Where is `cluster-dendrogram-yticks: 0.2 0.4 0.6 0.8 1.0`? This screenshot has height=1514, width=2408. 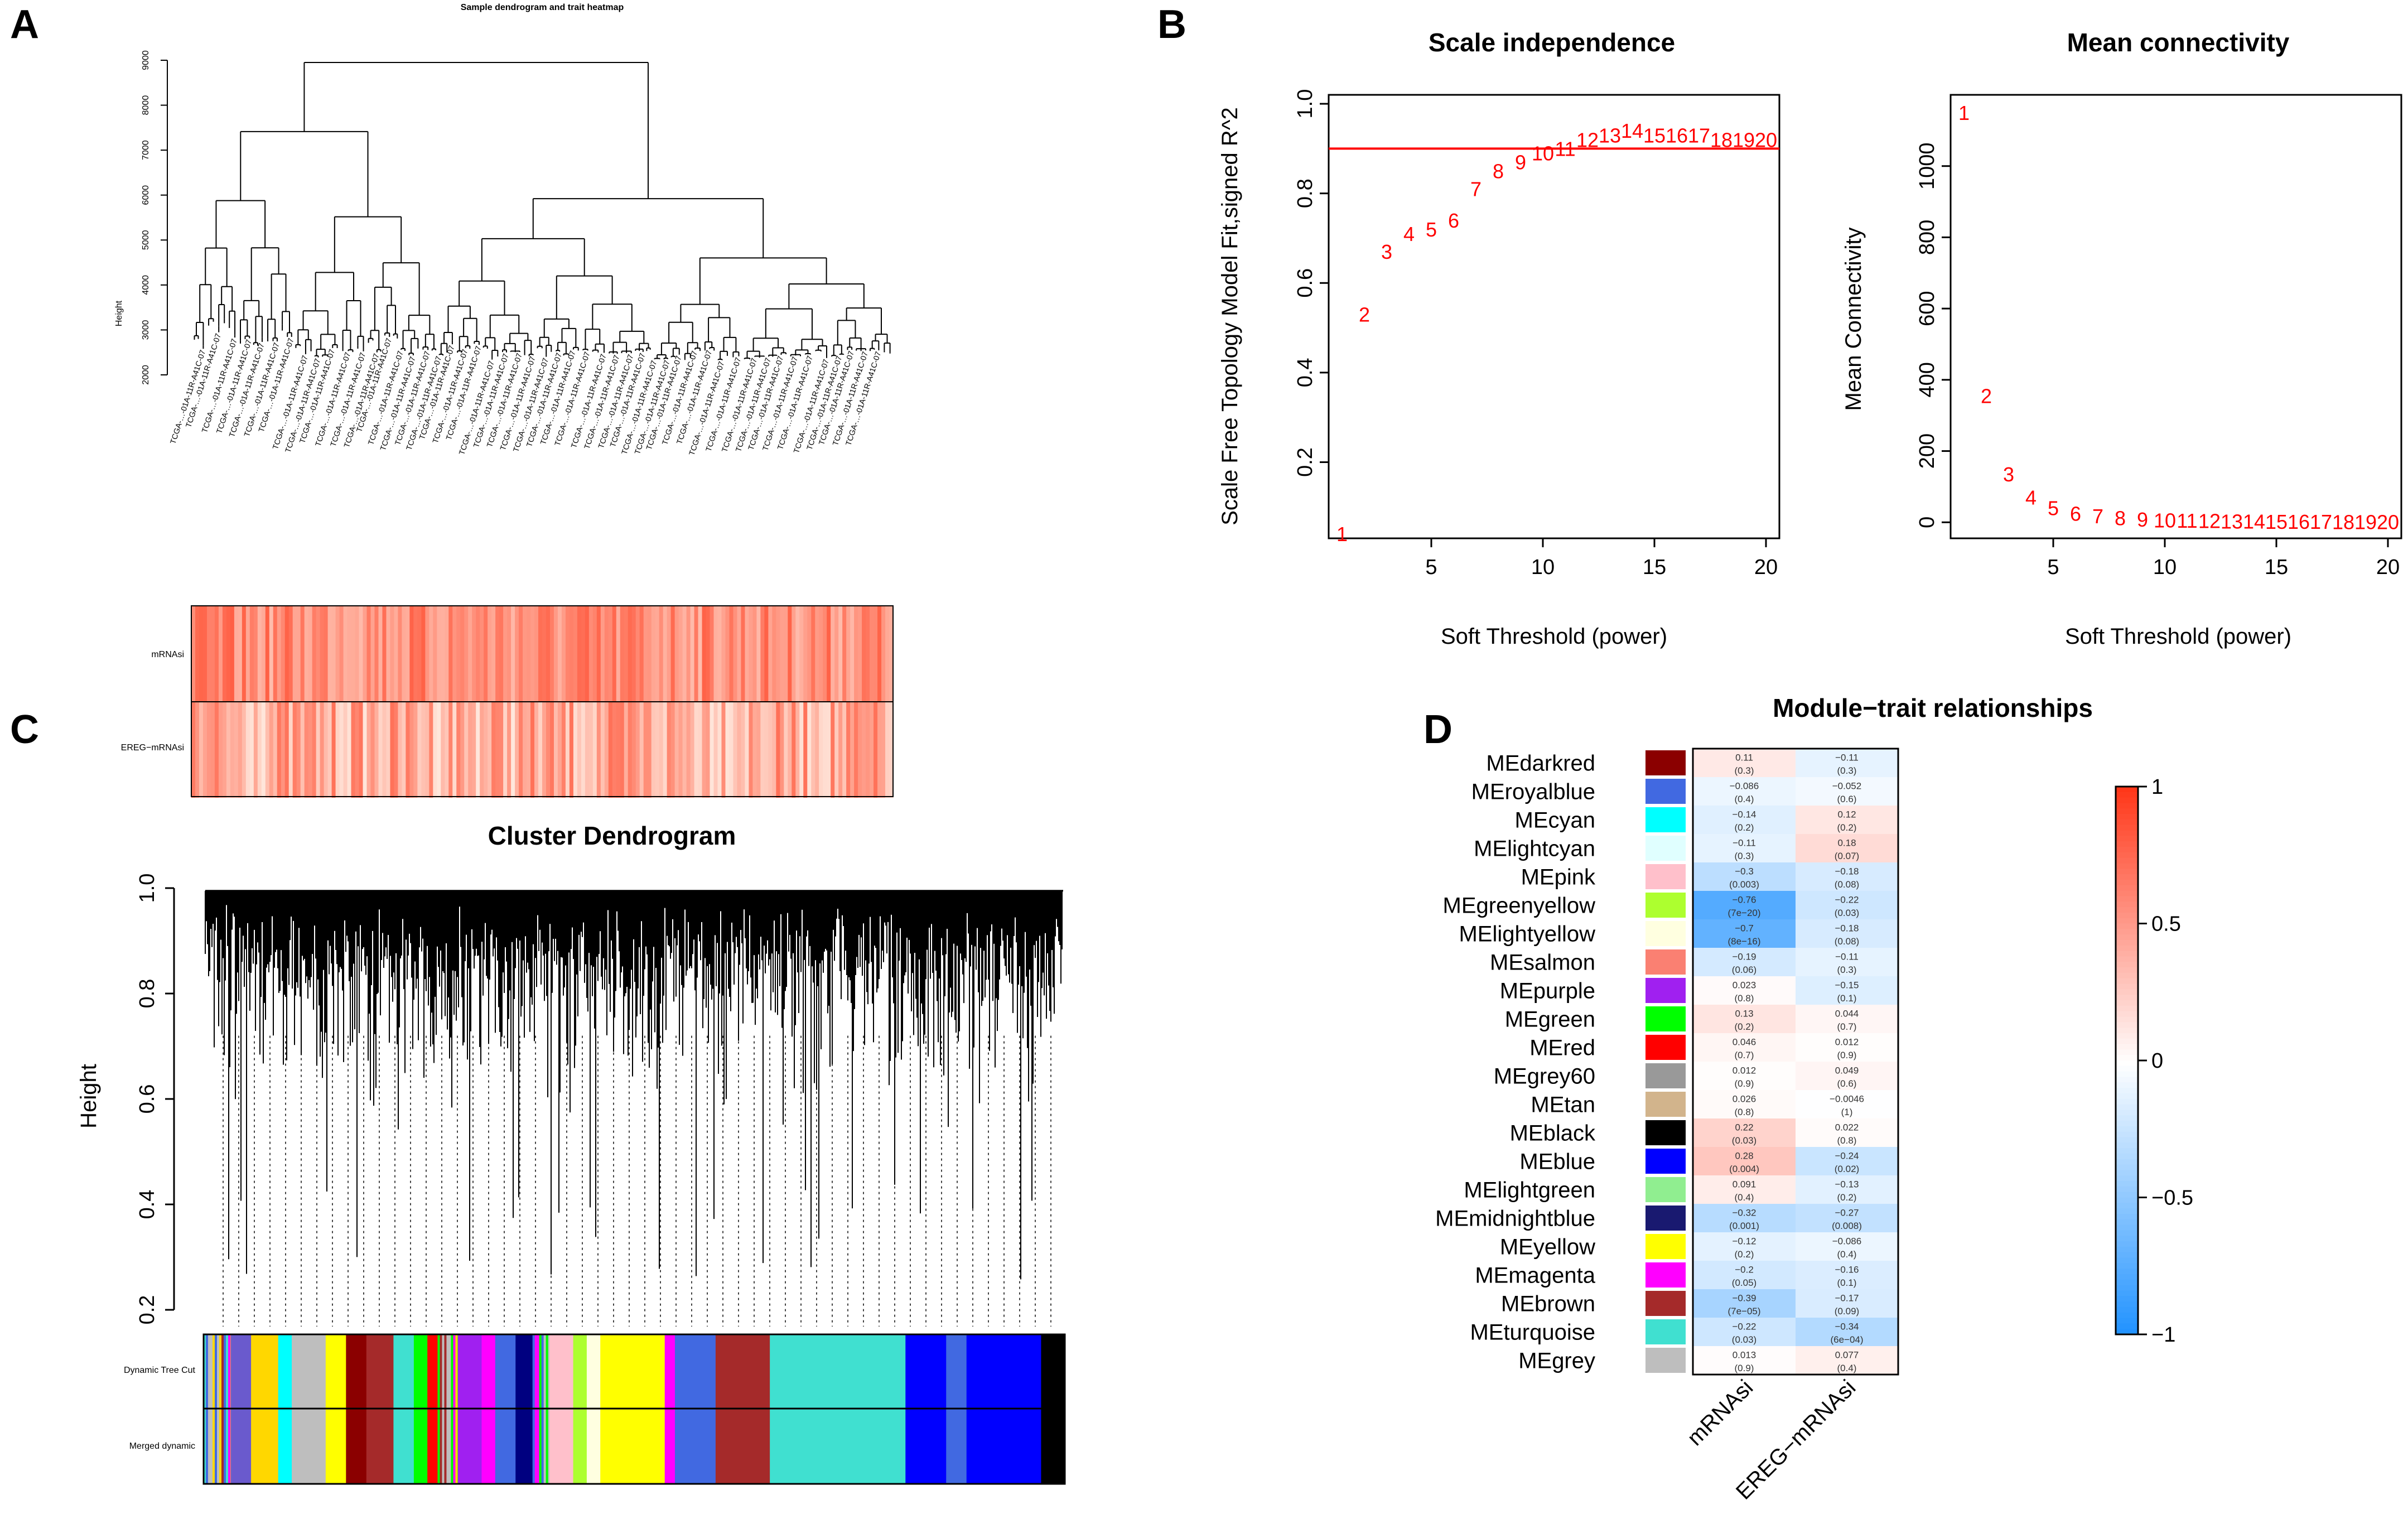 cluster-dendrogram-yticks: 0.2 0.4 0.6 0.8 1.0 is located at coordinates (155, 1099).